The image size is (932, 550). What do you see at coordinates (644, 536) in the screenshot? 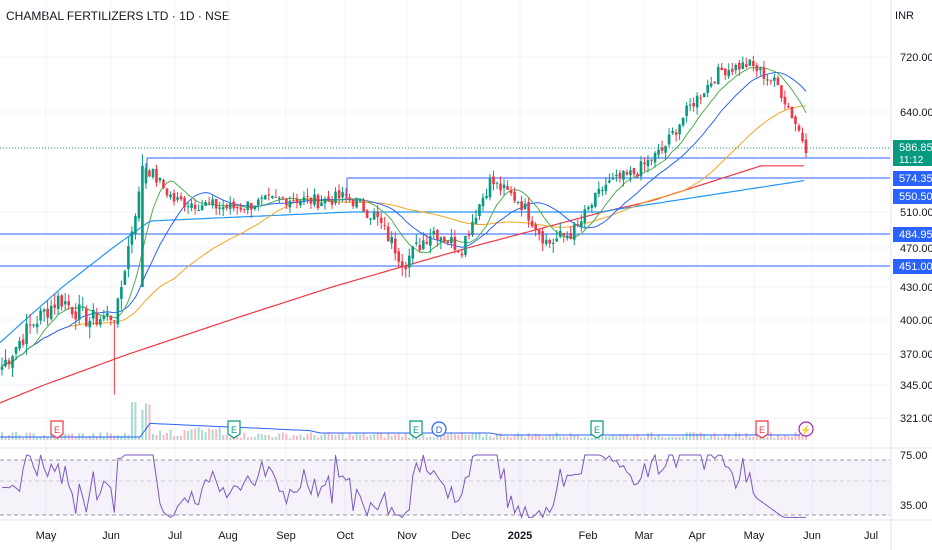
I see `time-tick-label: Mar` at bounding box center [644, 536].